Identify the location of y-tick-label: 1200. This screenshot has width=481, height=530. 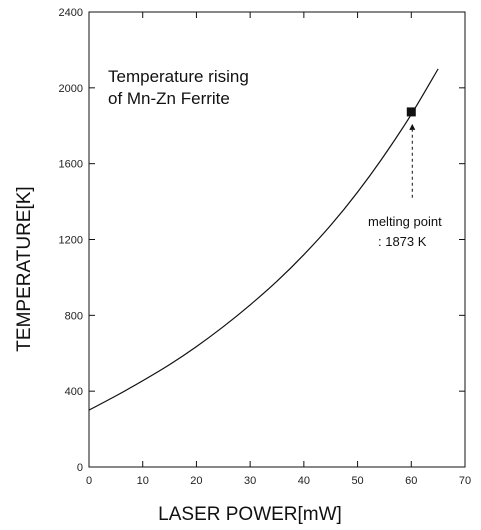
(71, 241).